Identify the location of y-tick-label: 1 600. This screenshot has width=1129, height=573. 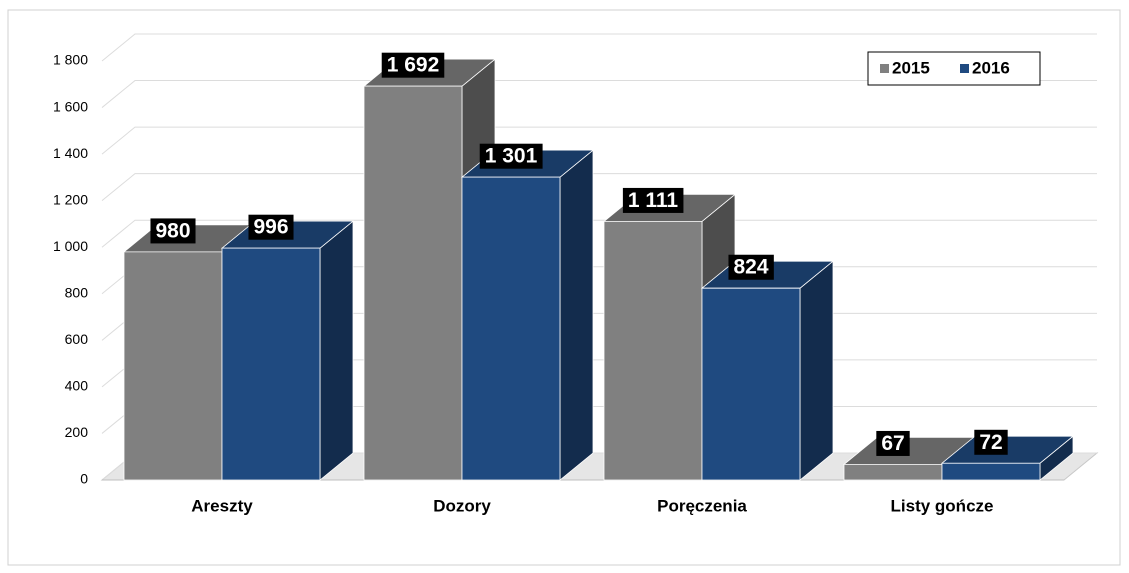
(70, 106).